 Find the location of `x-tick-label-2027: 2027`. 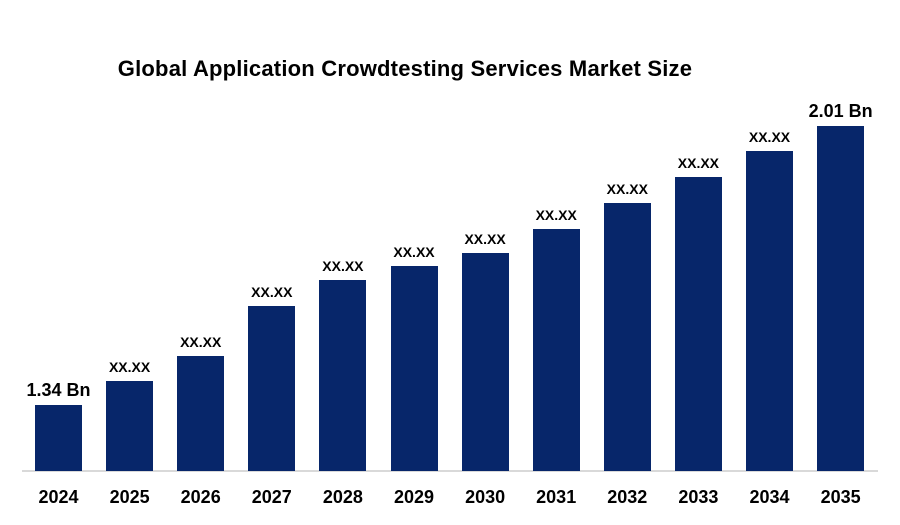

x-tick-label-2027: 2027 is located at coordinates (271, 497).